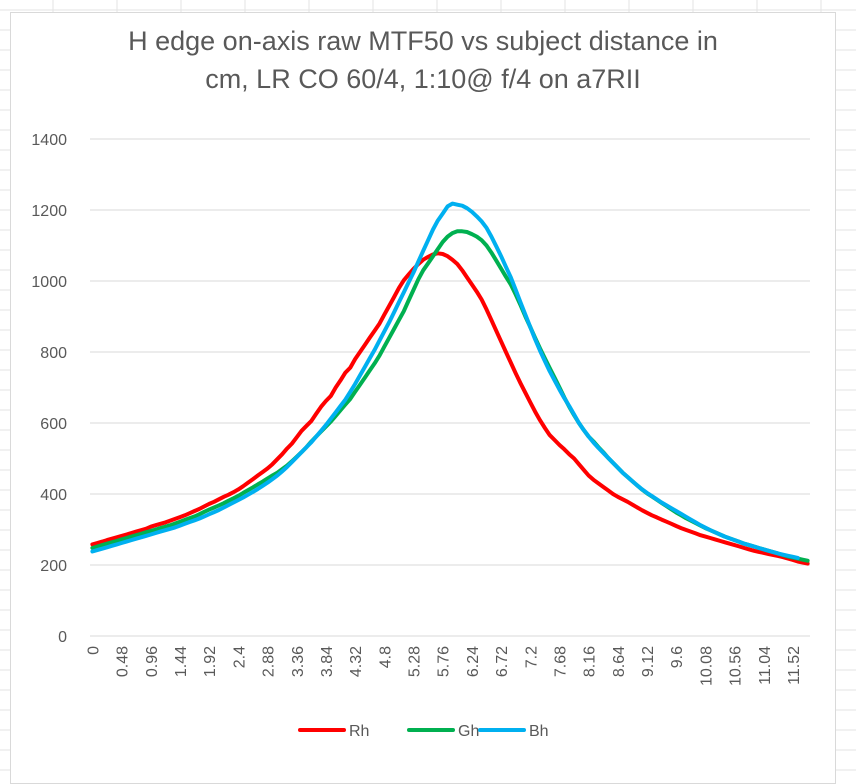 The image size is (856, 784). Describe the element at coordinates (93, 650) in the screenshot. I see `x-tick-label: 0` at that location.